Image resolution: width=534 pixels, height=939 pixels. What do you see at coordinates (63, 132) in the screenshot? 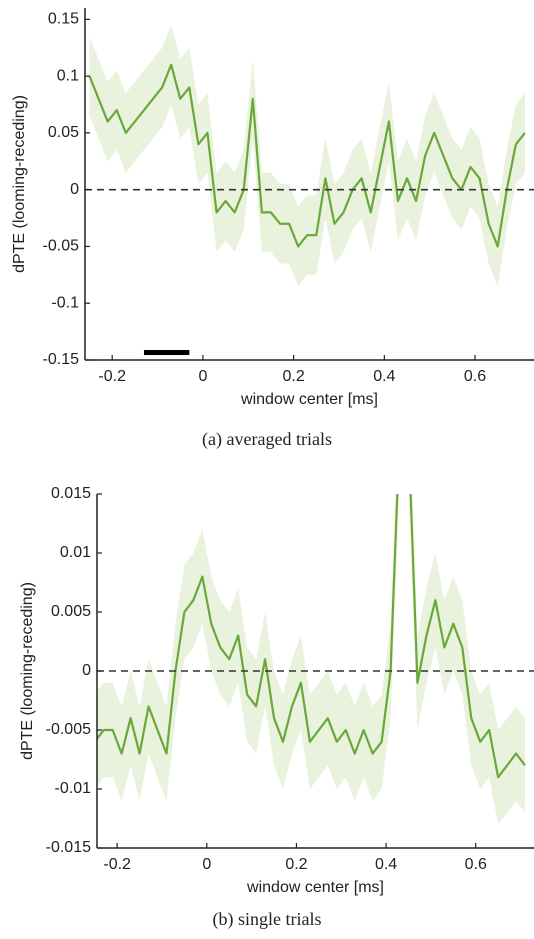
I see `y-tick-label: 0.05` at bounding box center [63, 132].